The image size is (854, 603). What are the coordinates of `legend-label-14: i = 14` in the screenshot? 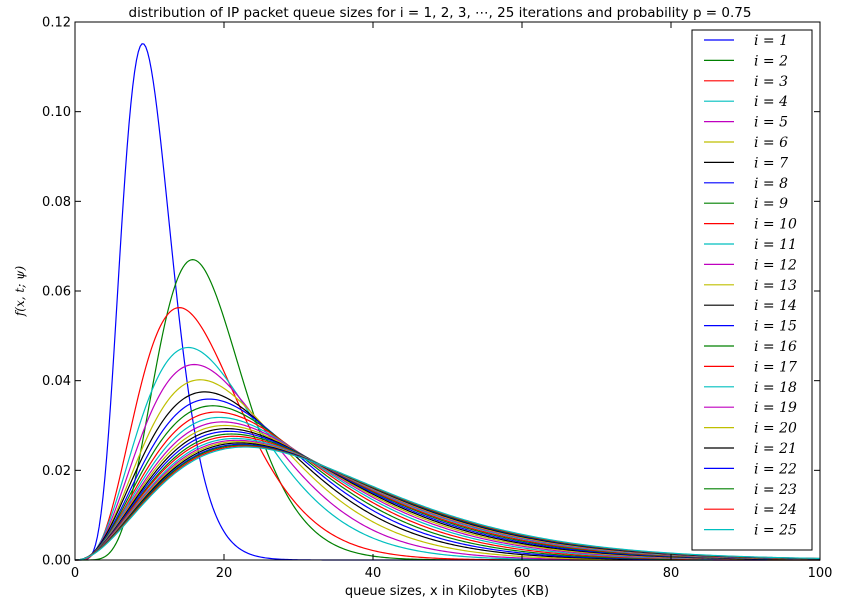 It's located at (775, 306).